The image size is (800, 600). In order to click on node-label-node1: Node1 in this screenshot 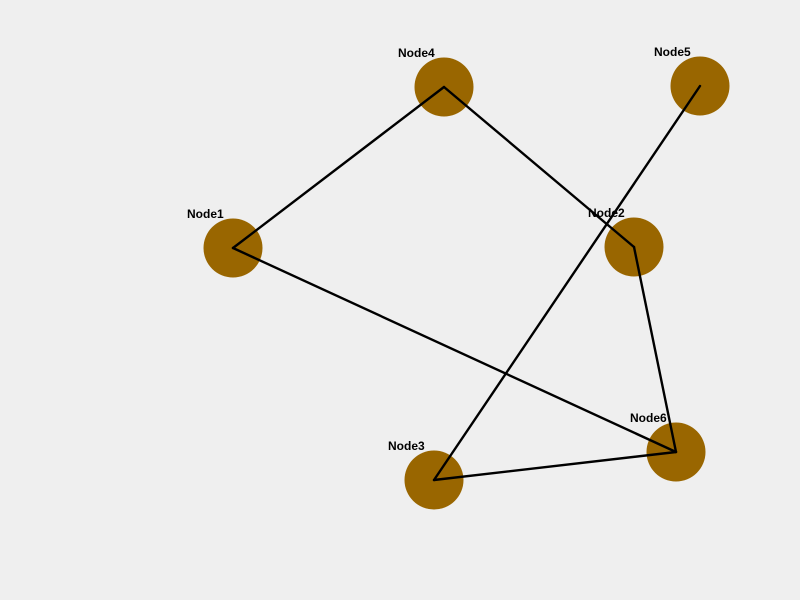, I will do `click(205, 214)`.